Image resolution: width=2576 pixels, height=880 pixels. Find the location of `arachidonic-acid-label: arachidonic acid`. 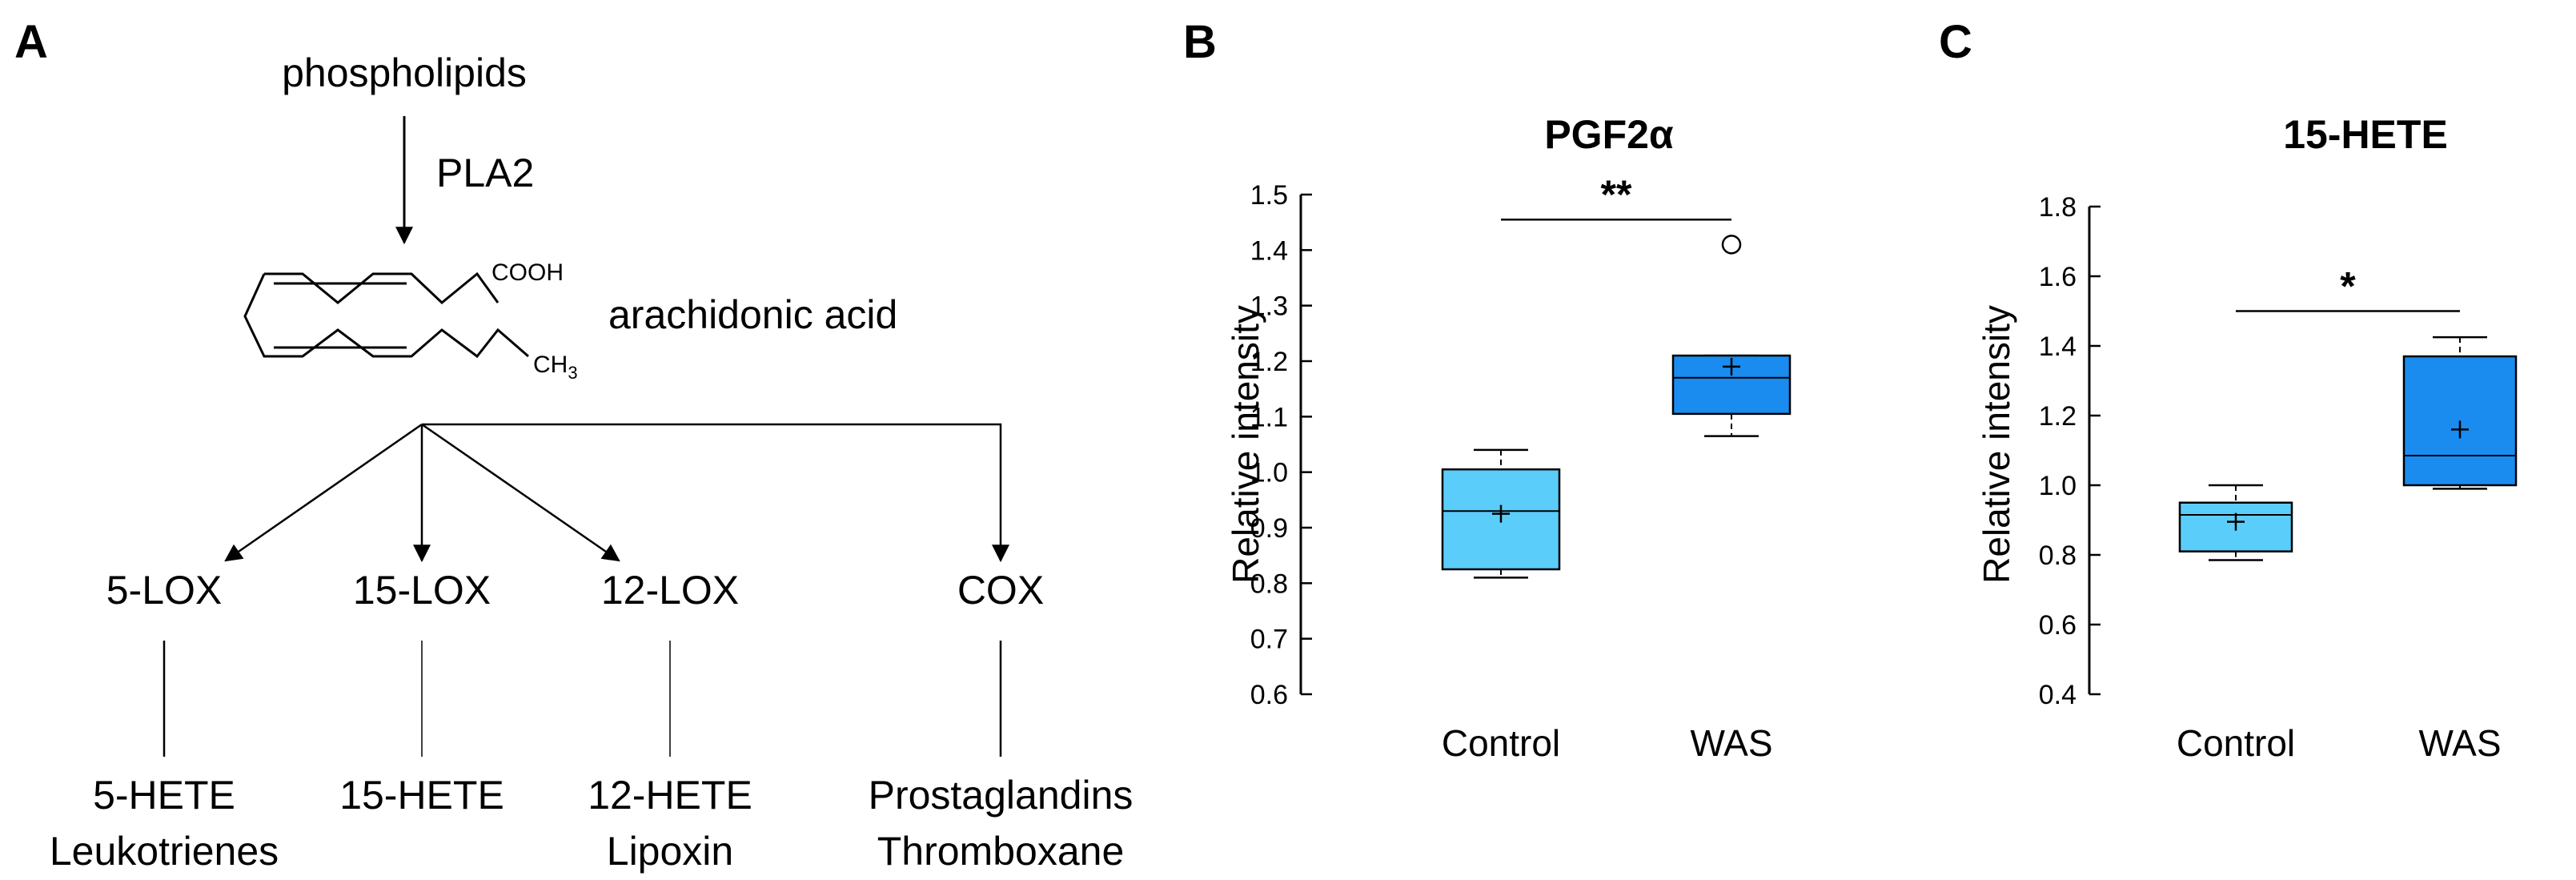

arachidonic-acid-label: arachidonic acid is located at coordinates (753, 314).